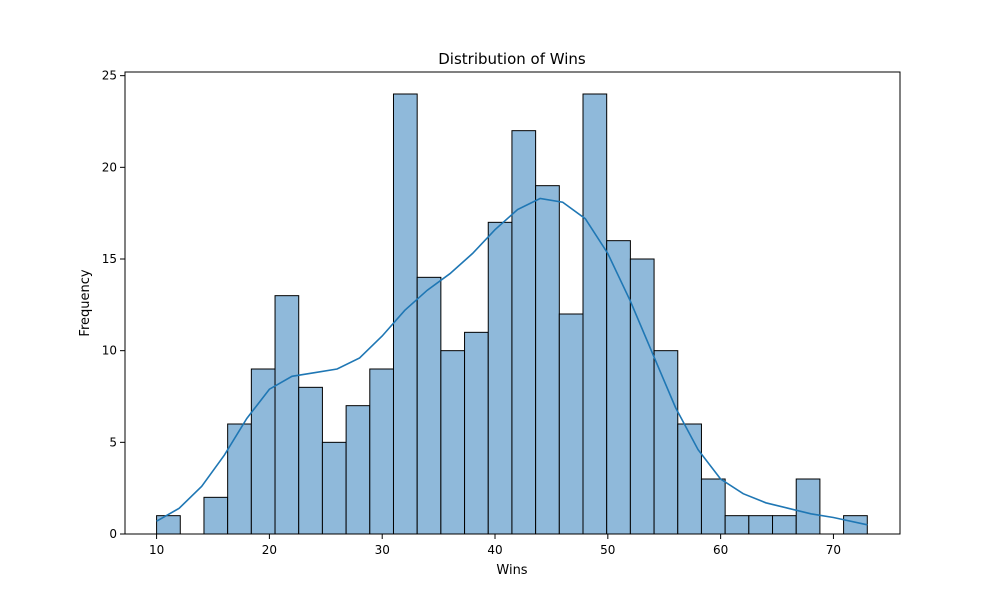  What do you see at coordinates (109, 259) in the screenshot?
I see `y-tick-label: 15` at bounding box center [109, 259].